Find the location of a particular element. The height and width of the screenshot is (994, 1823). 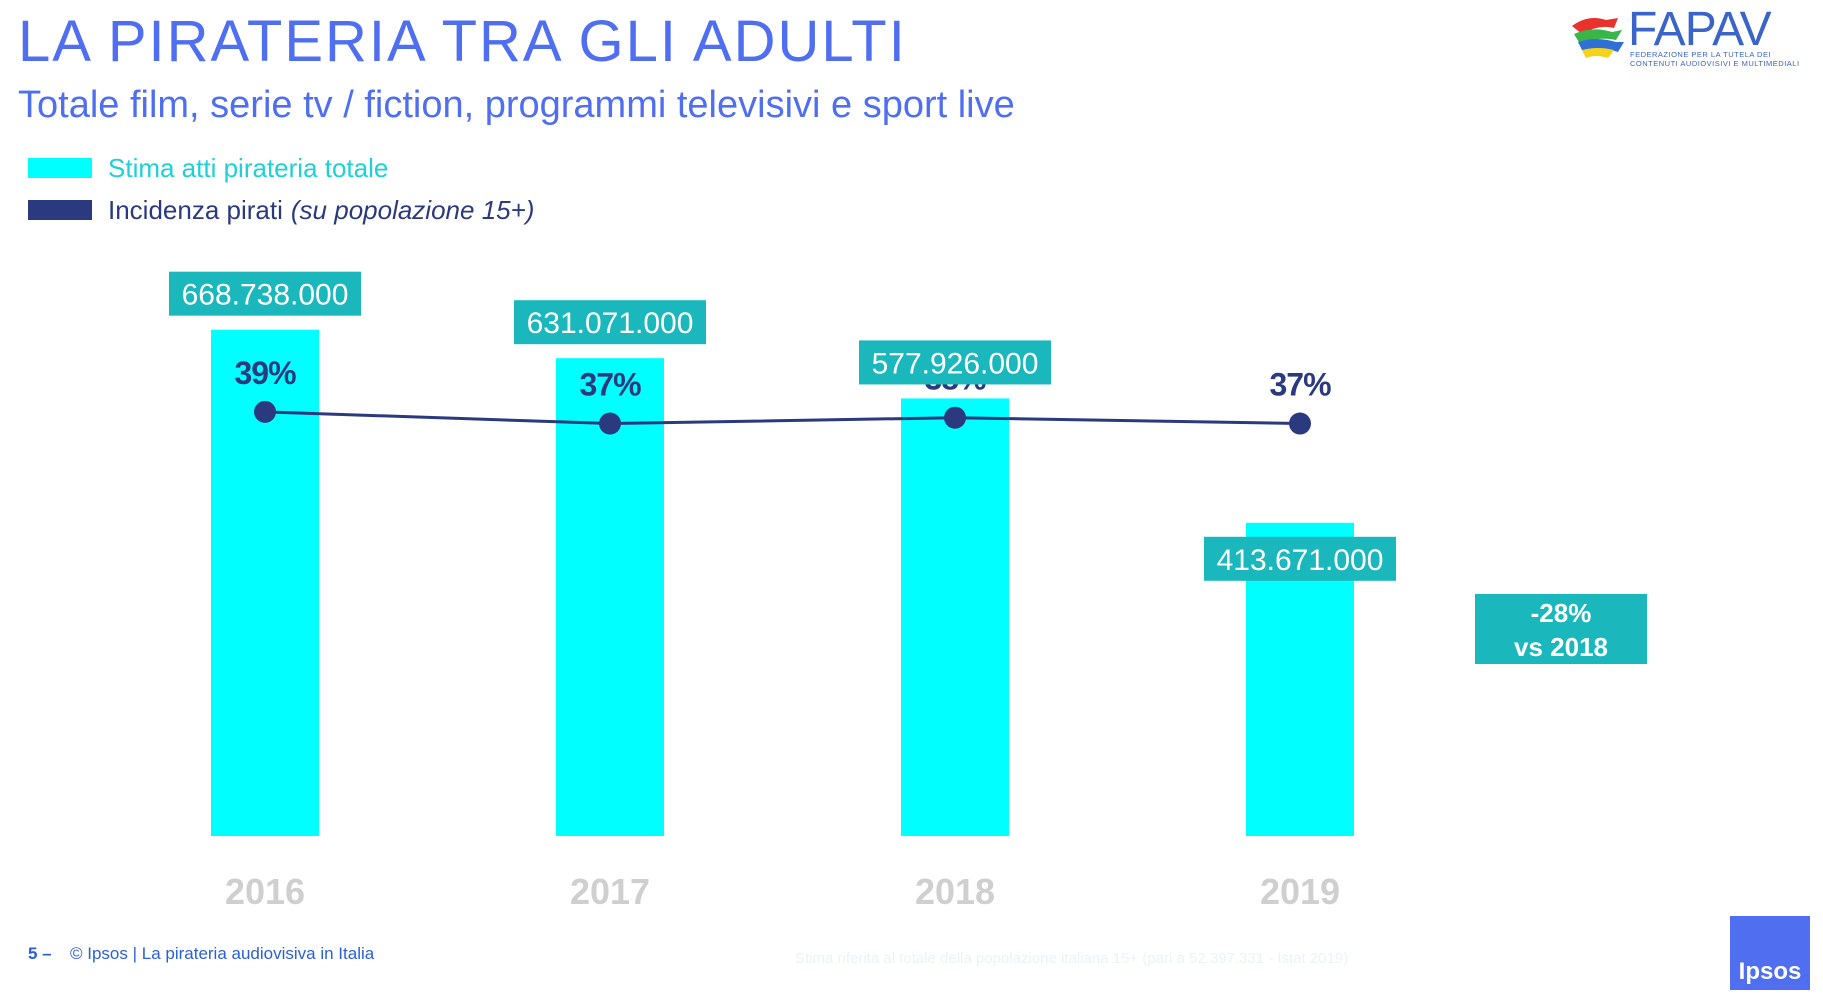

bar-value-box-2018 is located at coordinates (955, 362).